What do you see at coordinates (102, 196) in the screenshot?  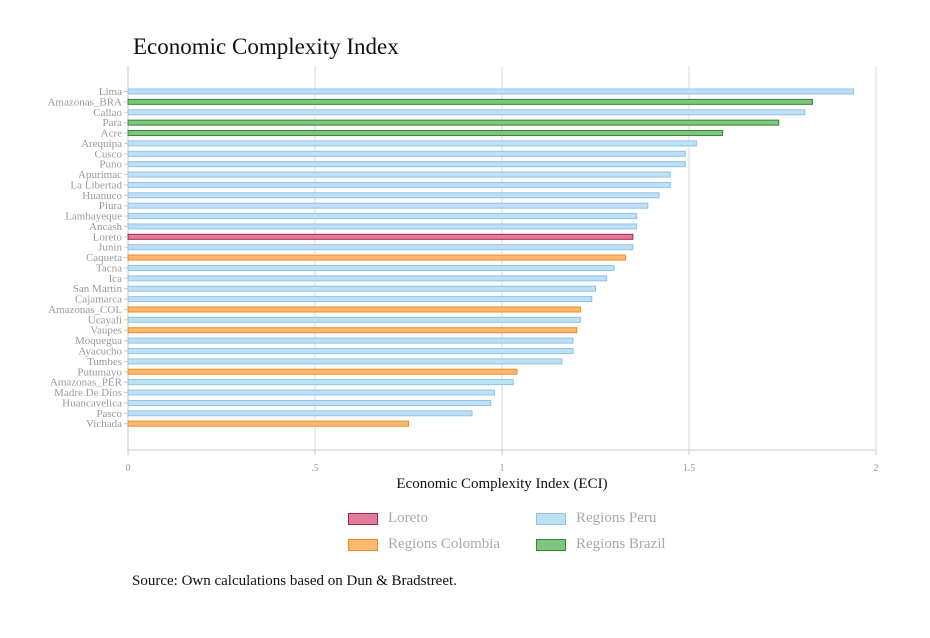 I see `category-label-huanuco: Huanuco` at bounding box center [102, 196].